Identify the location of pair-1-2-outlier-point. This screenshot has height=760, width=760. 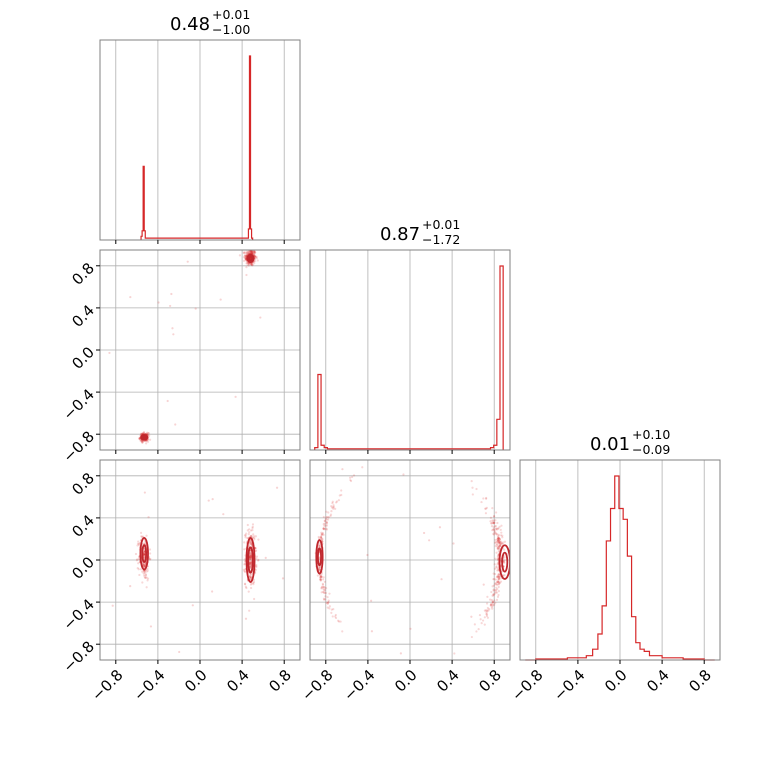
(130, 297).